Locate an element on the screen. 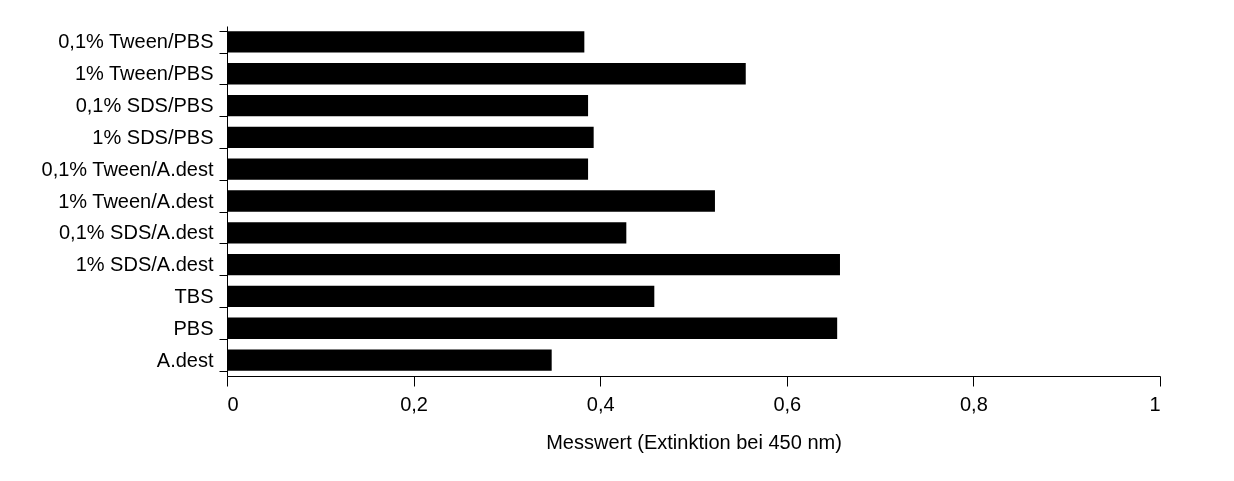 The height and width of the screenshot is (481, 1234). x-tick-label: 0,8 is located at coordinates (973, 403).